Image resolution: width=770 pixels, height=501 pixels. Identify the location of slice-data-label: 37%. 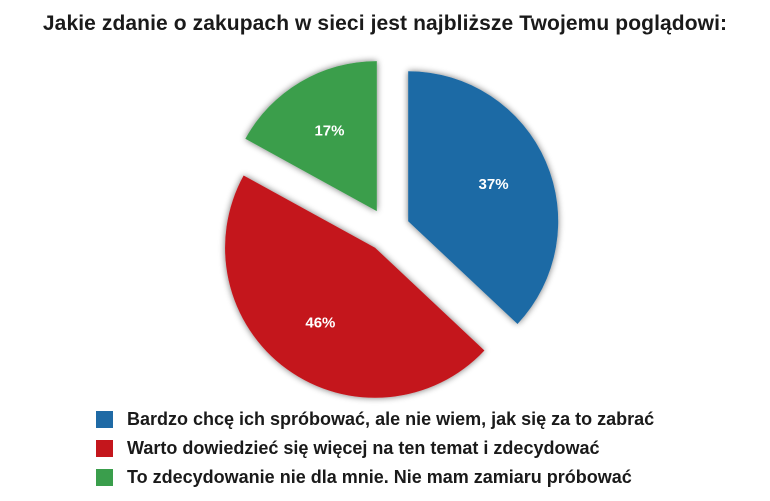
(494, 184).